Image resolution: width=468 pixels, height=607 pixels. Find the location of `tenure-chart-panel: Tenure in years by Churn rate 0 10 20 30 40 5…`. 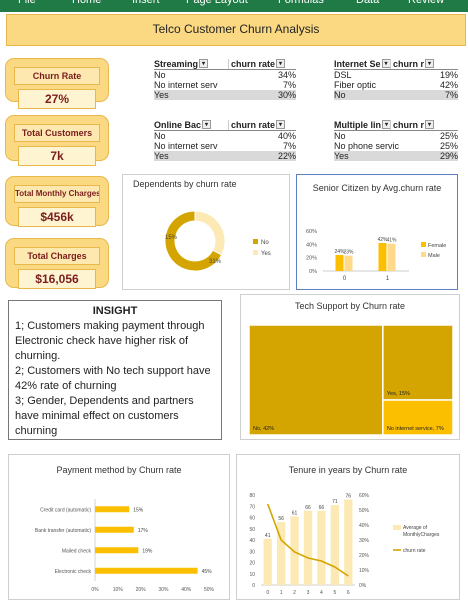

tenure-chart-panel: Tenure in years by Churn rate 0 10 20 30 40 5… is located at coordinates (348, 527).